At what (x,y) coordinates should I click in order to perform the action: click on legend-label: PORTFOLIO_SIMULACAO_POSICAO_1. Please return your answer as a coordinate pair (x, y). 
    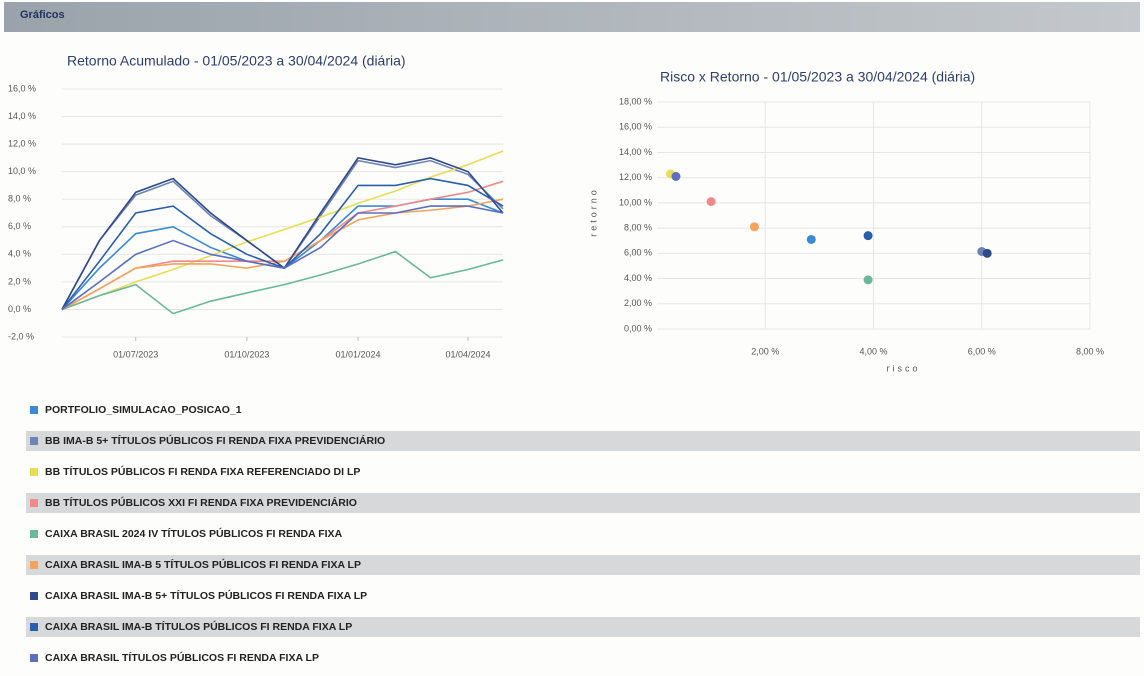
    Looking at the image, I should click on (143, 410).